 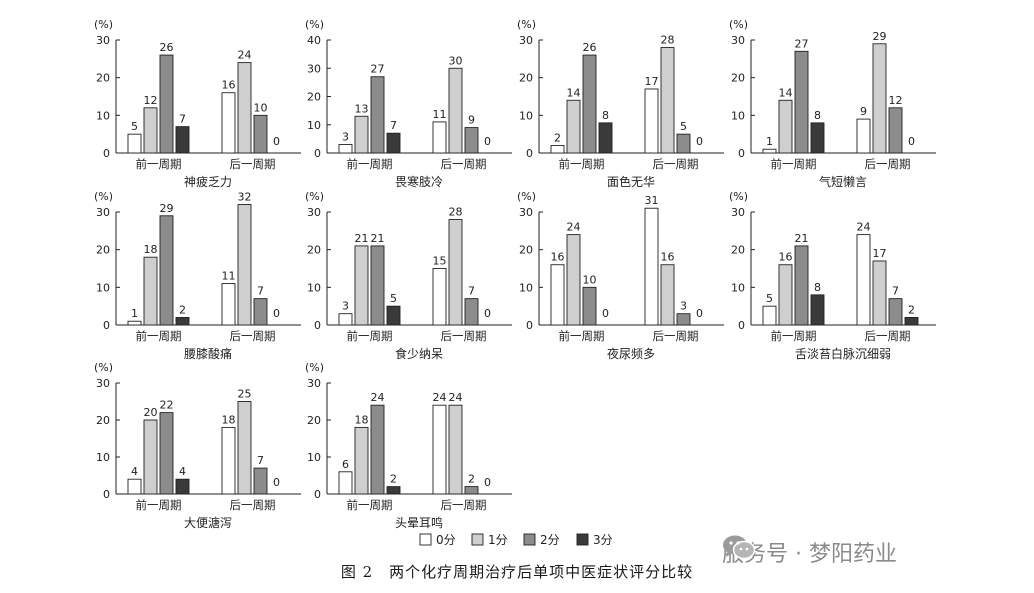 What do you see at coordinates (652, 81) in the screenshot?
I see `panel-3-data-label: 17` at bounding box center [652, 81].